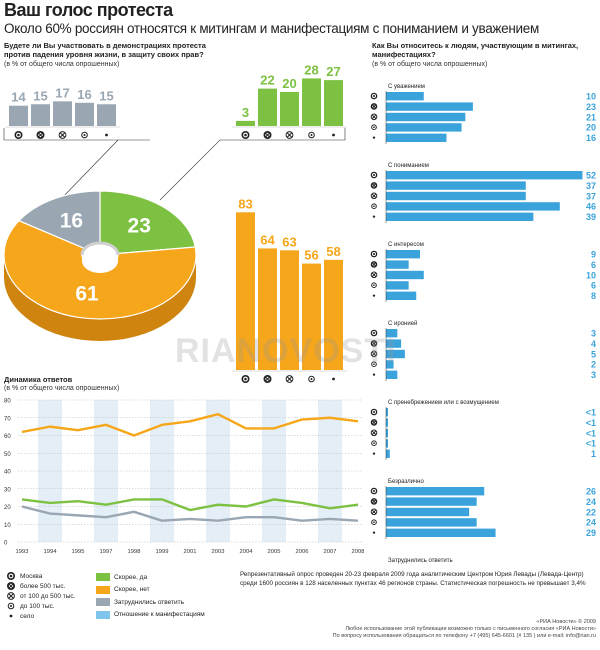 Image resolution: width=600 pixels, height=650 pixels. I want to click on gray-icon-село, so click(106, 135).